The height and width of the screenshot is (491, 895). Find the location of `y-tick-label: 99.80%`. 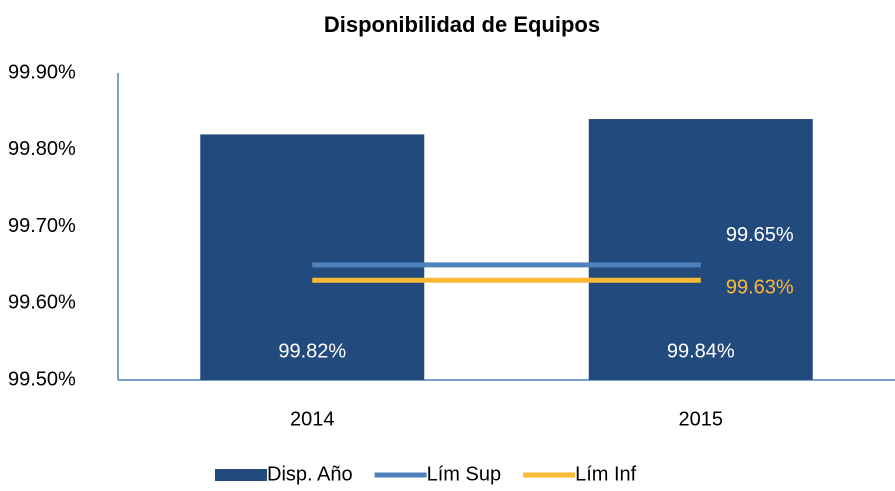

y-tick-label: 99.80% is located at coordinates (42, 149).